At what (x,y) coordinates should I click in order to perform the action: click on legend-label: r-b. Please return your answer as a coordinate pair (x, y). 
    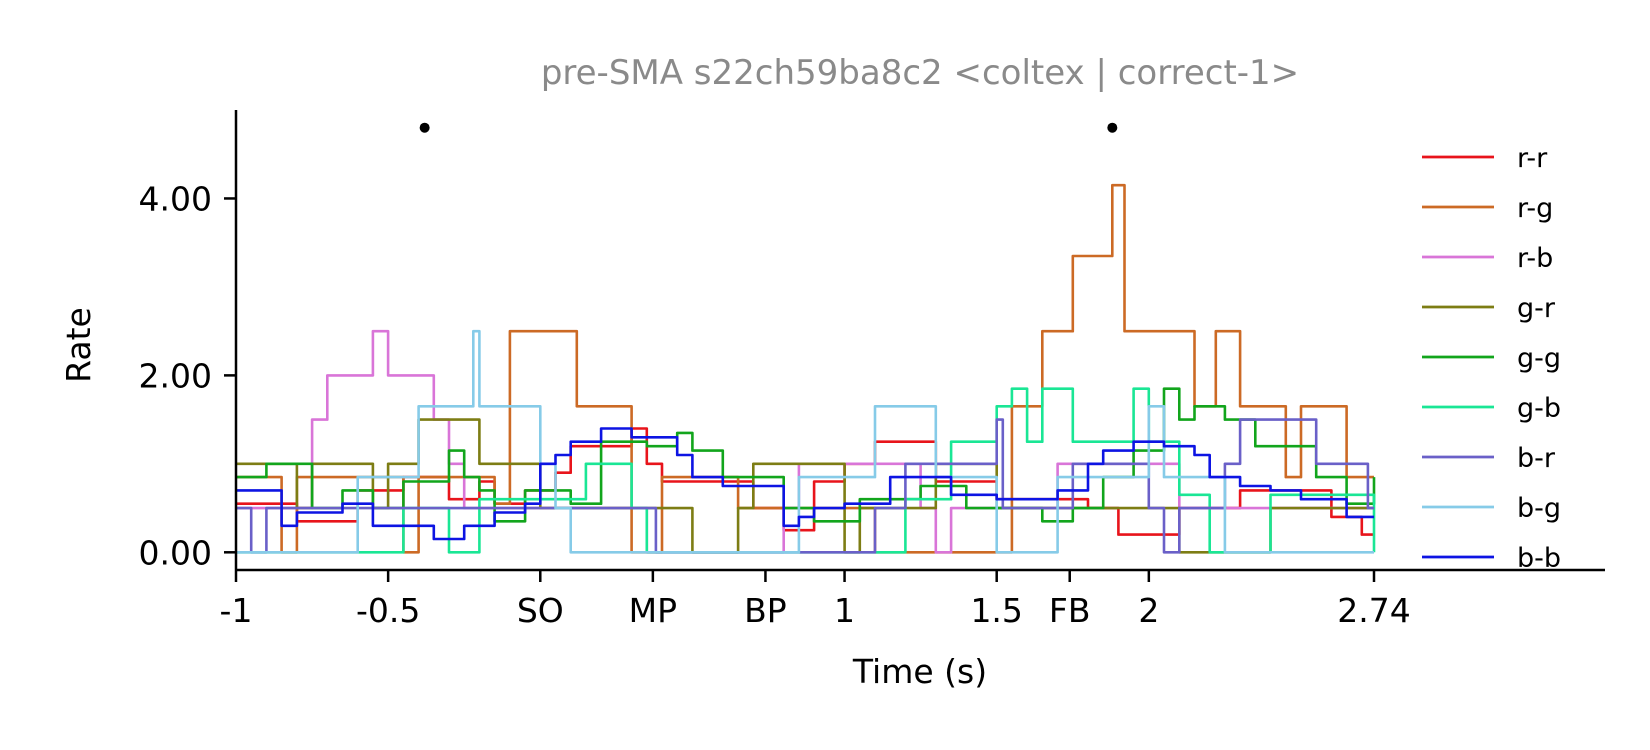
    Looking at the image, I should click on (1535, 258).